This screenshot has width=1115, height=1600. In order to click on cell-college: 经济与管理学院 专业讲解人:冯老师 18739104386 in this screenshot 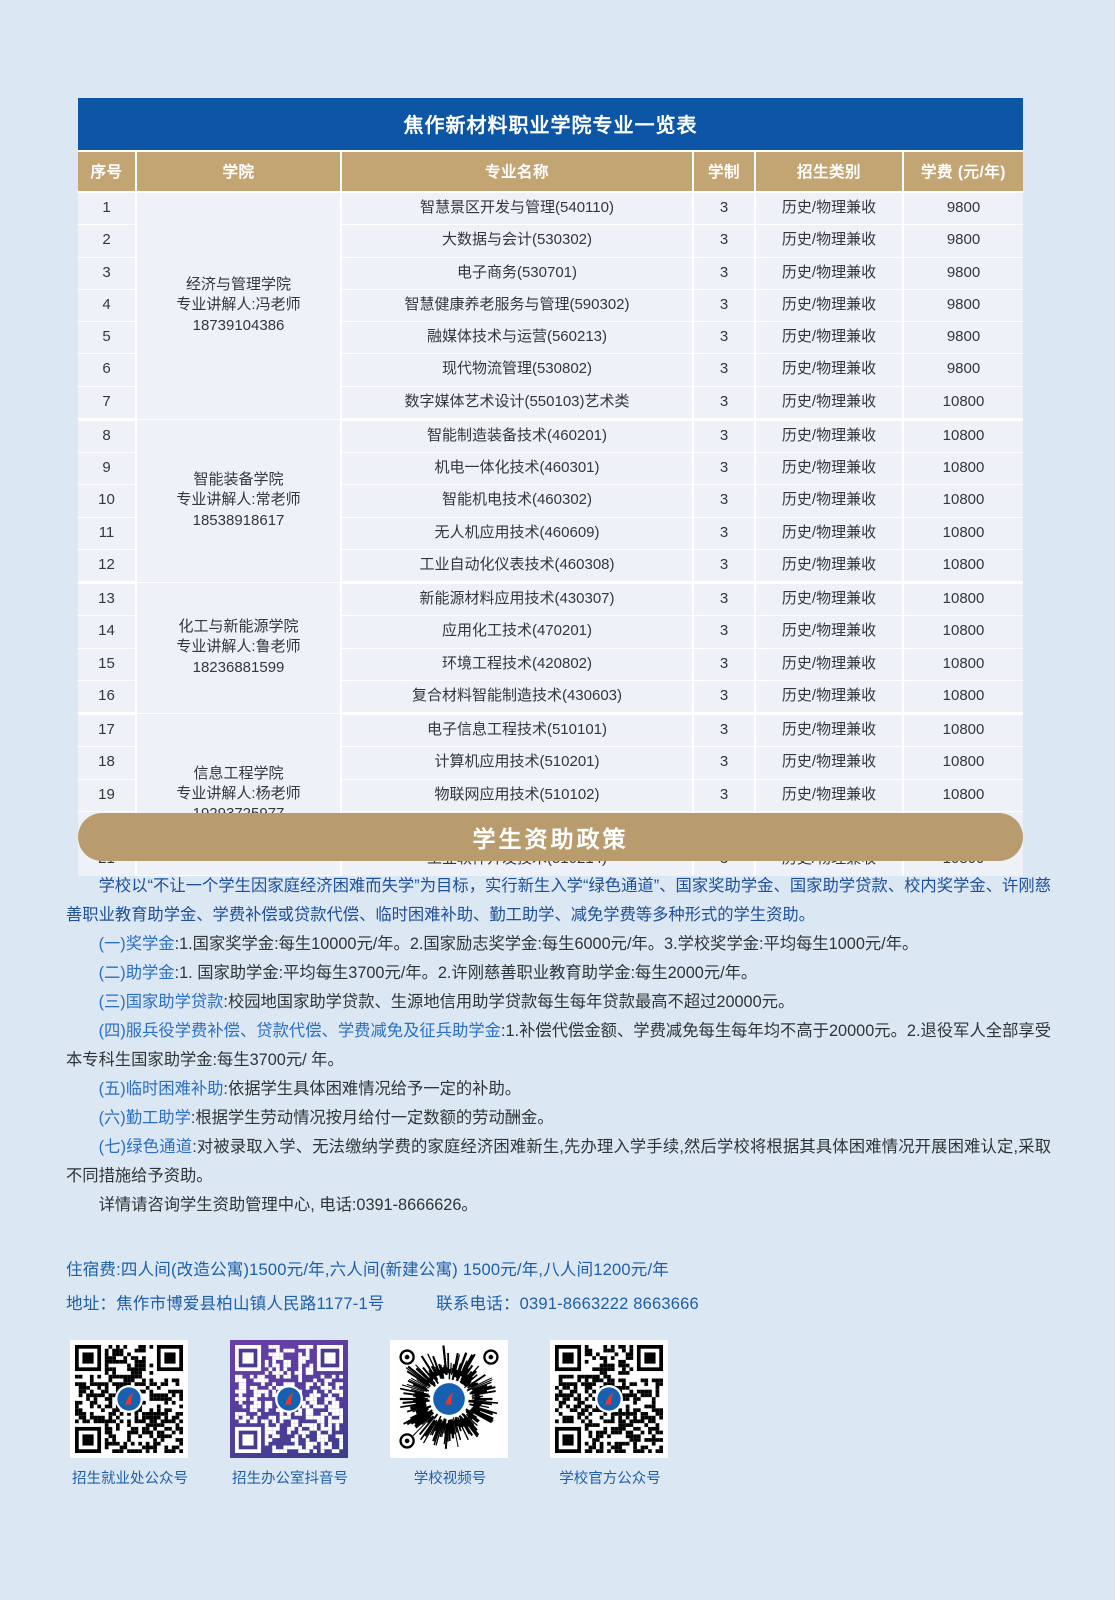, I will do `click(239, 306)`.